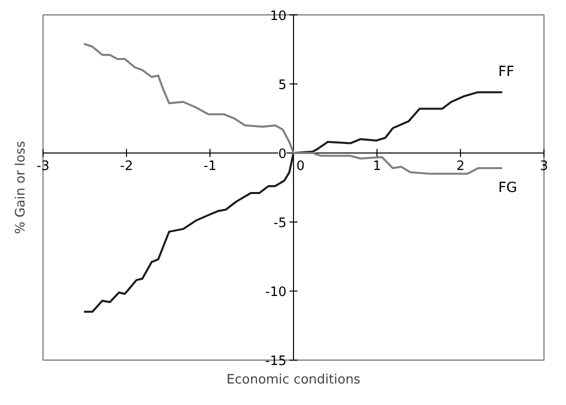 Image resolution: width=566 pixels, height=405 pixels. Describe the element at coordinates (282, 154) in the screenshot. I see `y-tick-label: 0` at that location.